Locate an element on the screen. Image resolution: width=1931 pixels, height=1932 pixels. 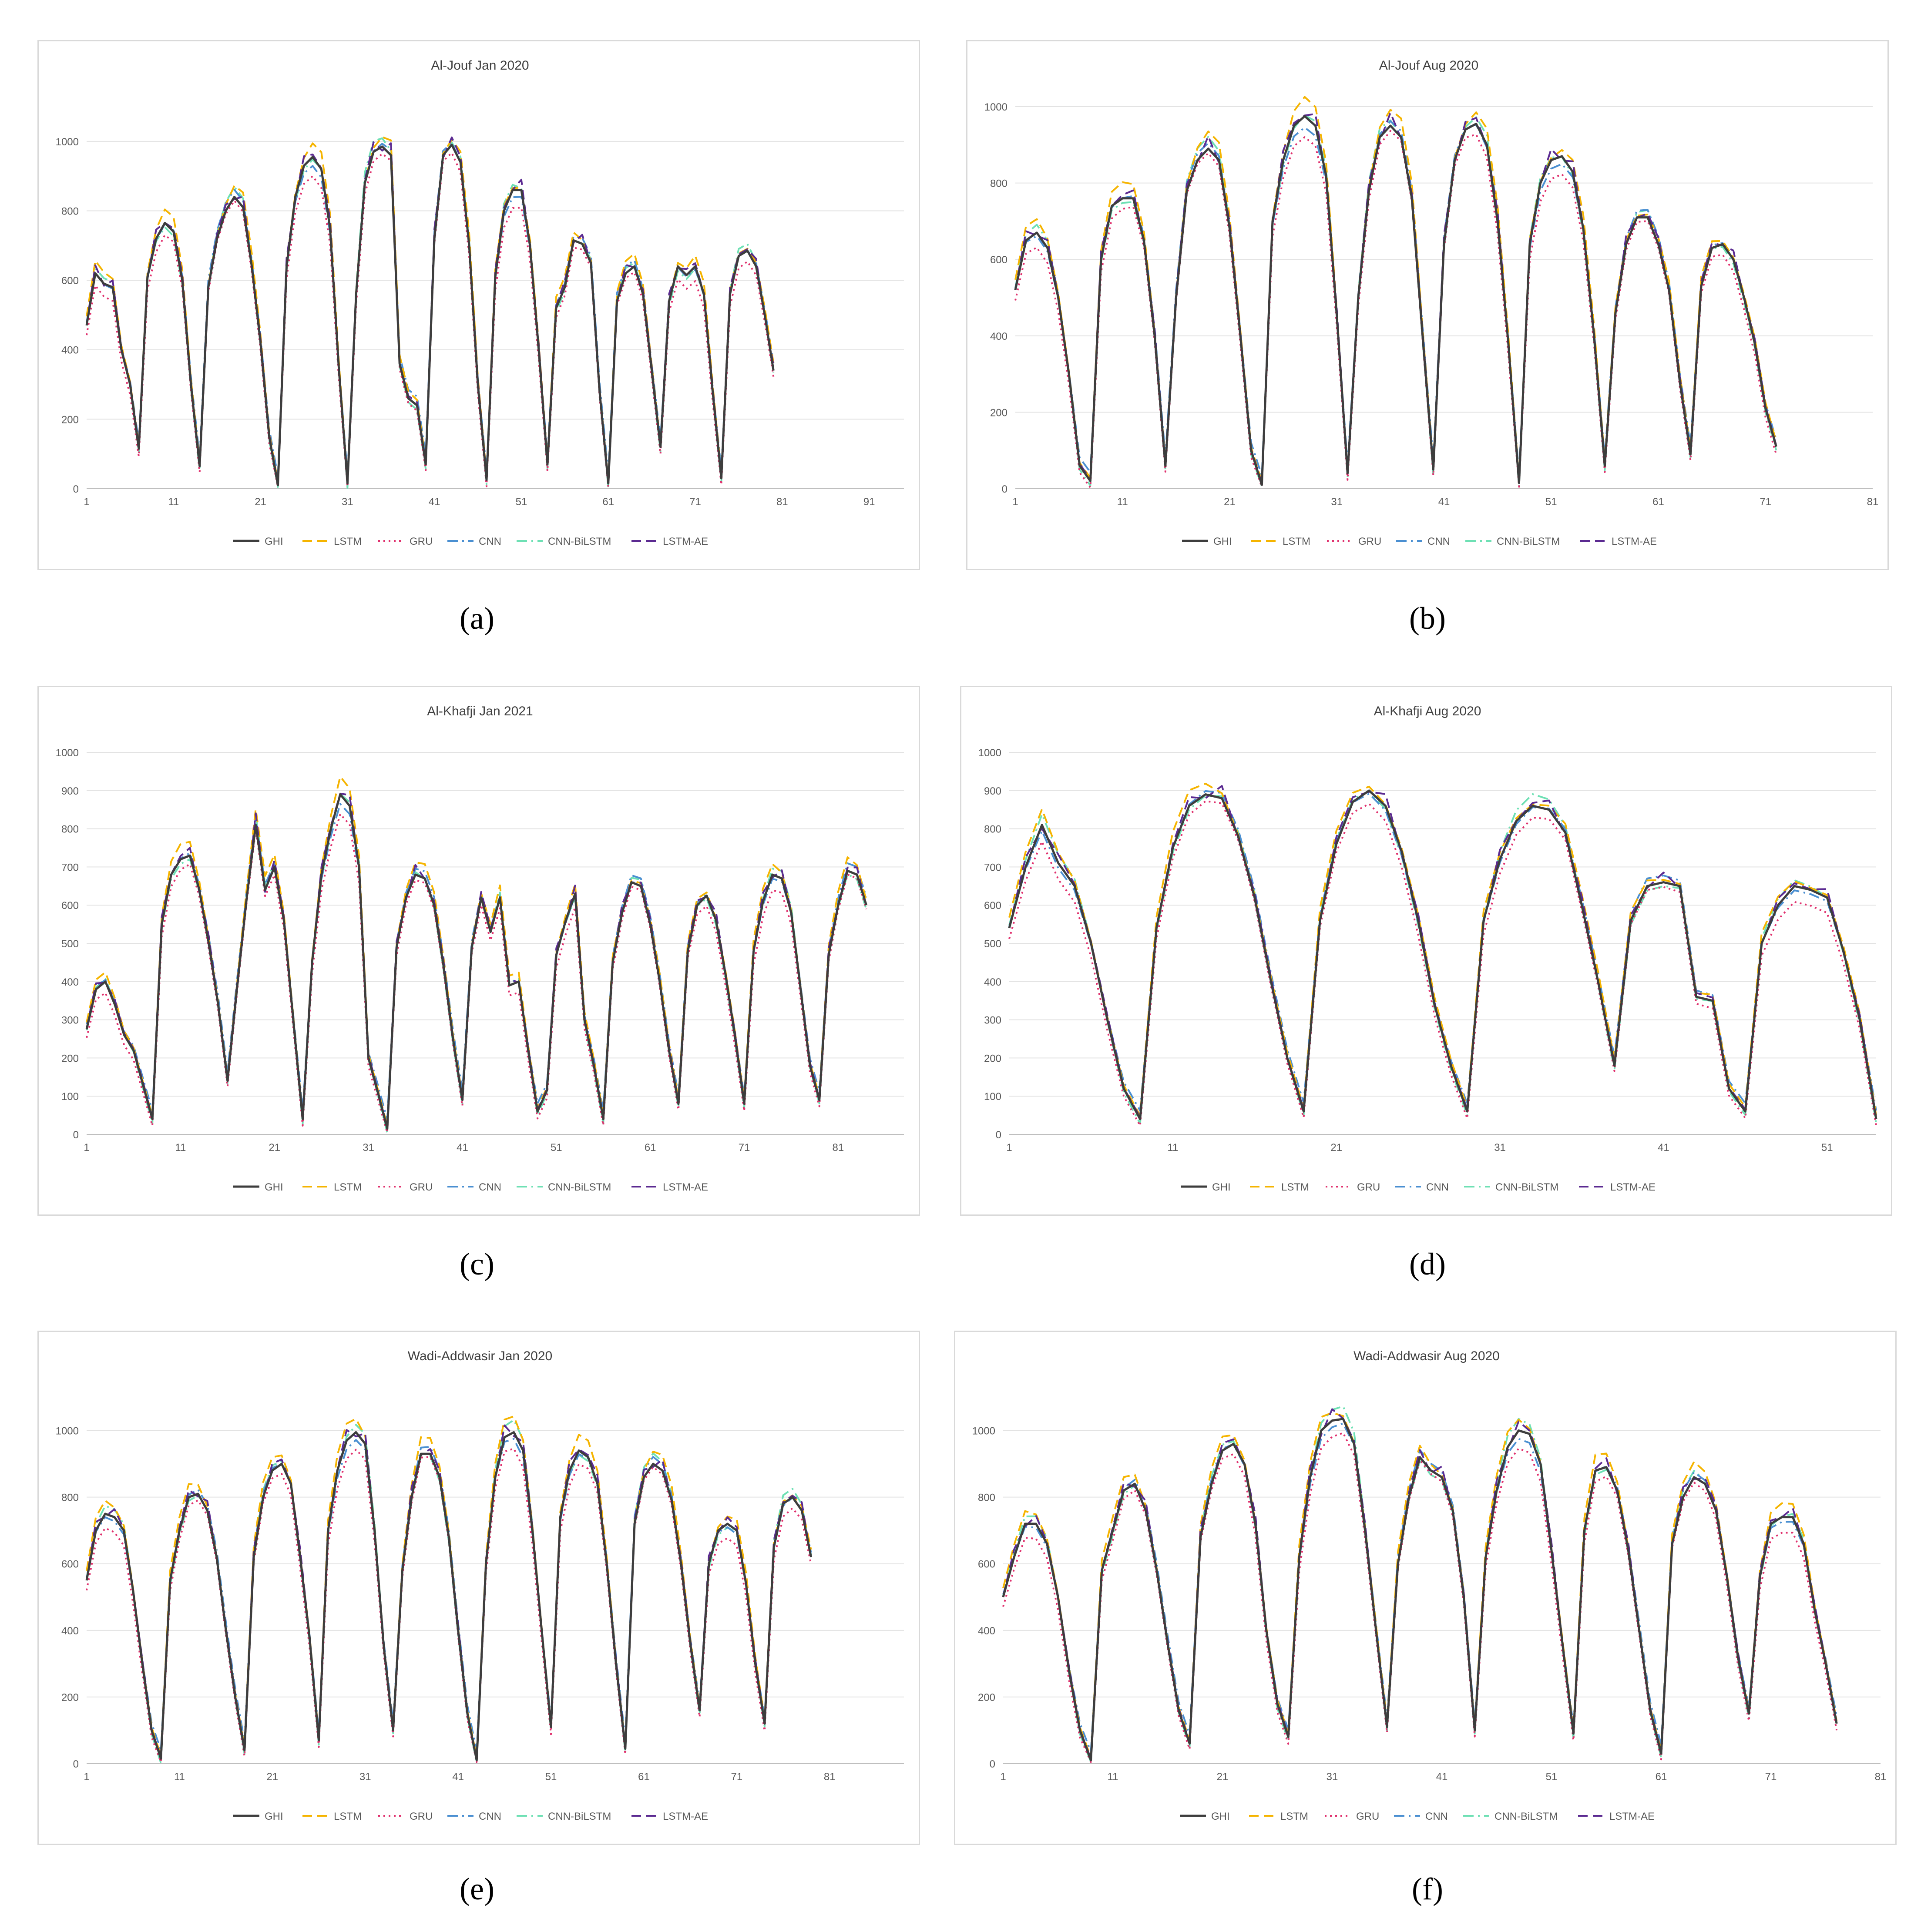
y-tick-label: 100 is located at coordinates (70, 1097).